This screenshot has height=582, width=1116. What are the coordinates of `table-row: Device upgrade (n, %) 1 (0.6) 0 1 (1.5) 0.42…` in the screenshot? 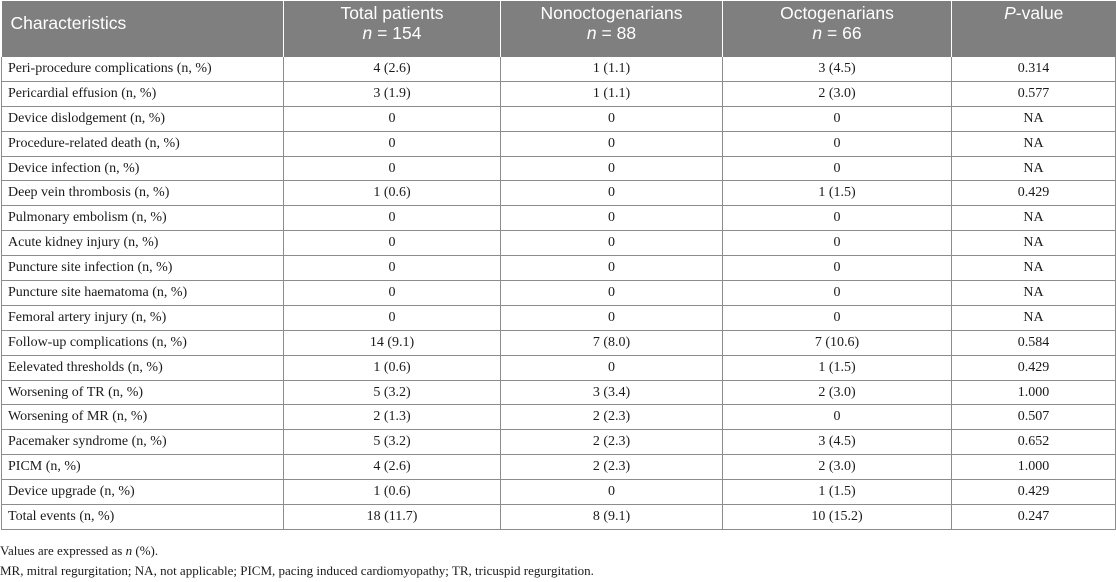 It's located at (558, 492).